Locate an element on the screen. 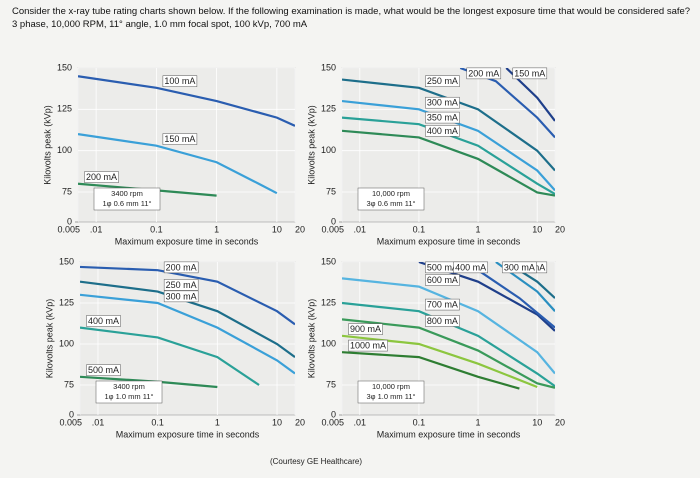 The height and width of the screenshot is (478, 700). series-label: 700 mA is located at coordinates (442, 305).